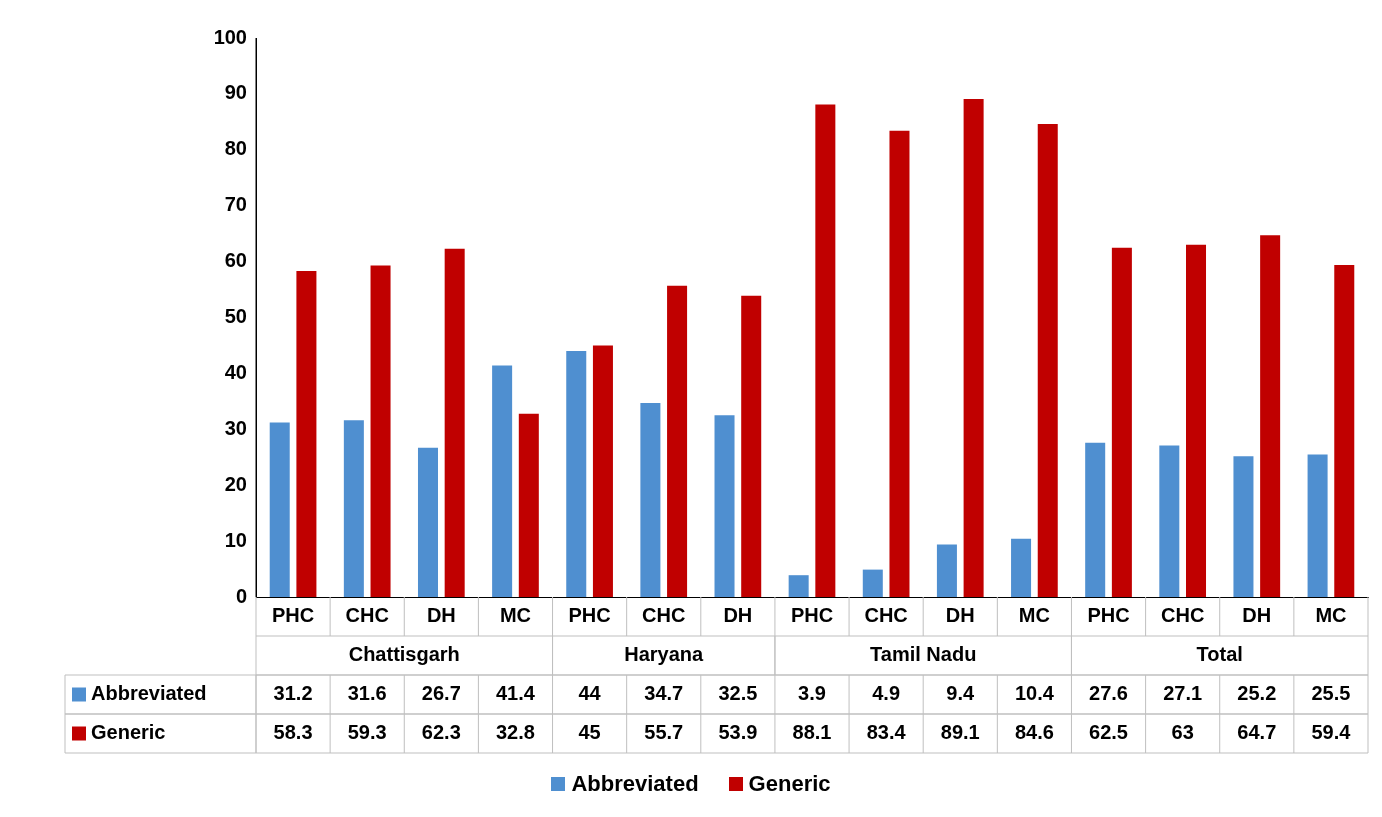  Describe the element at coordinates (441, 693) in the screenshot. I see `data-label: 26.7` at that location.